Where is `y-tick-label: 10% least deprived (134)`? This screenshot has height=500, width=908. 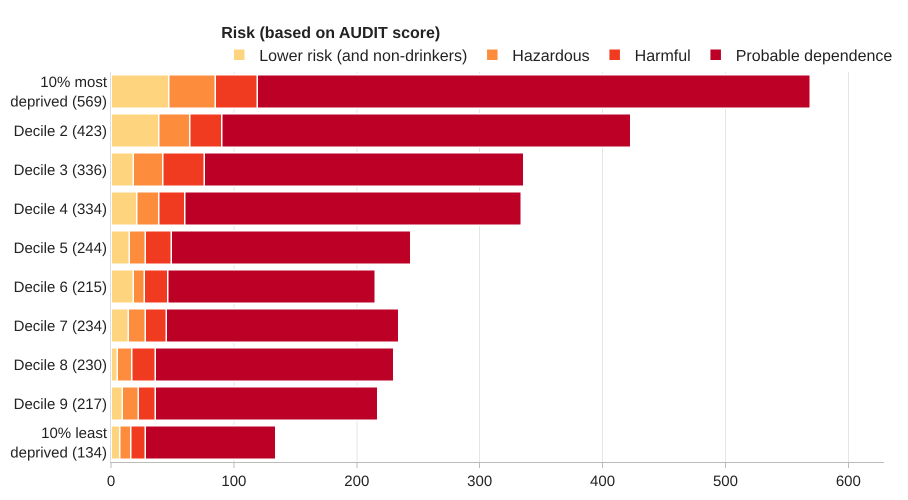
y-tick-label: 10% least deprived (134) is located at coordinates (59, 443).